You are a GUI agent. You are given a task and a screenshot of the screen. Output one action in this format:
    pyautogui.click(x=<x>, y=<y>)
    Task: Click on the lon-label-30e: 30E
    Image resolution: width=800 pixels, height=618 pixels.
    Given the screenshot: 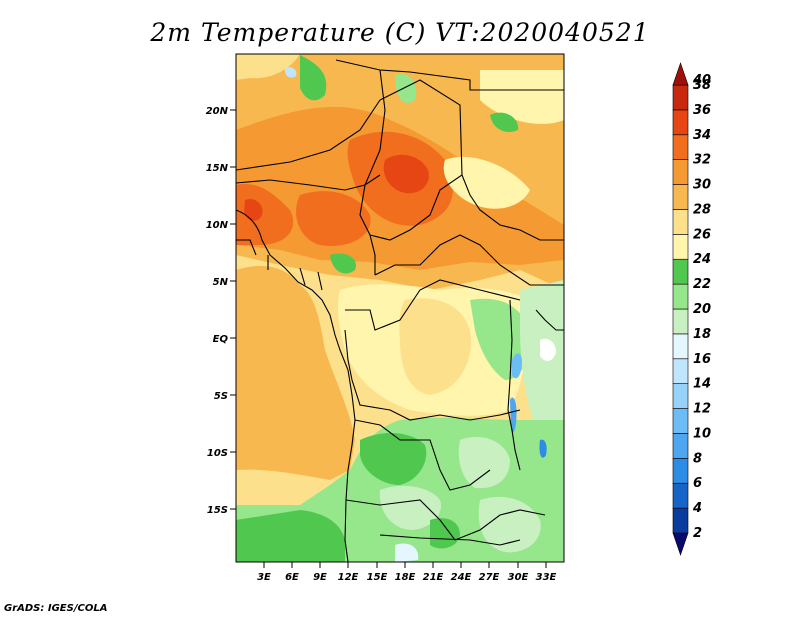 What is the action you would take?
    pyautogui.click(x=518, y=577)
    